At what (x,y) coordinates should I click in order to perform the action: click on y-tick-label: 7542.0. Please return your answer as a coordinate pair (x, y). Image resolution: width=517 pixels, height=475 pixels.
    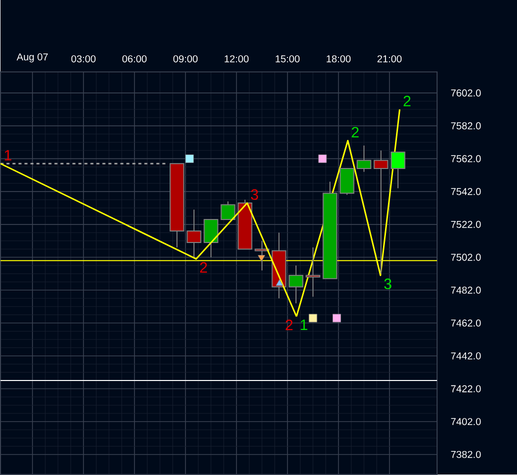
    Looking at the image, I should click on (466, 192).